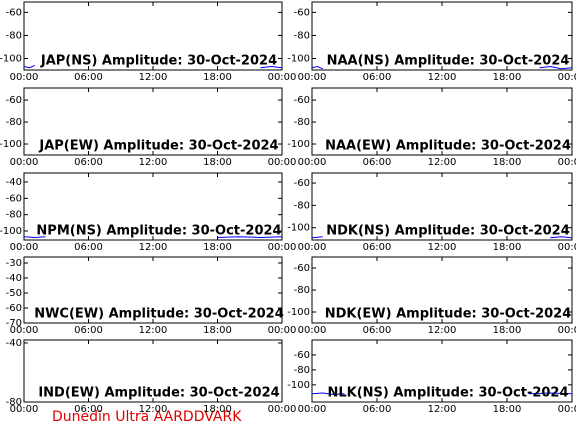 The width and height of the screenshot is (576, 432). What do you see at coordinates (14, 323) in the screenshot?
I see `y-tick-label: -70` at bounding box center [14, 323].